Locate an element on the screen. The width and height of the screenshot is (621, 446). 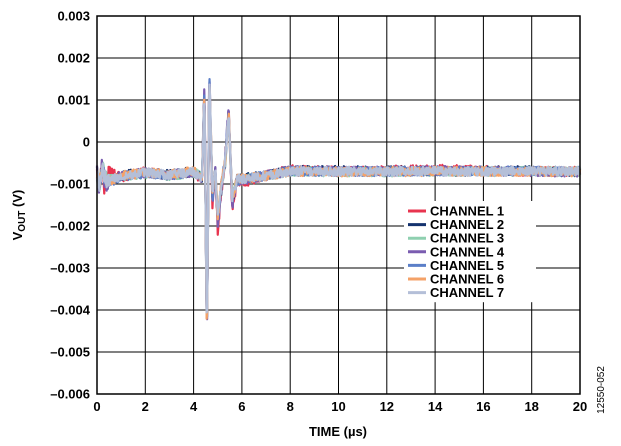
x-tick-label: 8 is located at coordinates (290, 406).